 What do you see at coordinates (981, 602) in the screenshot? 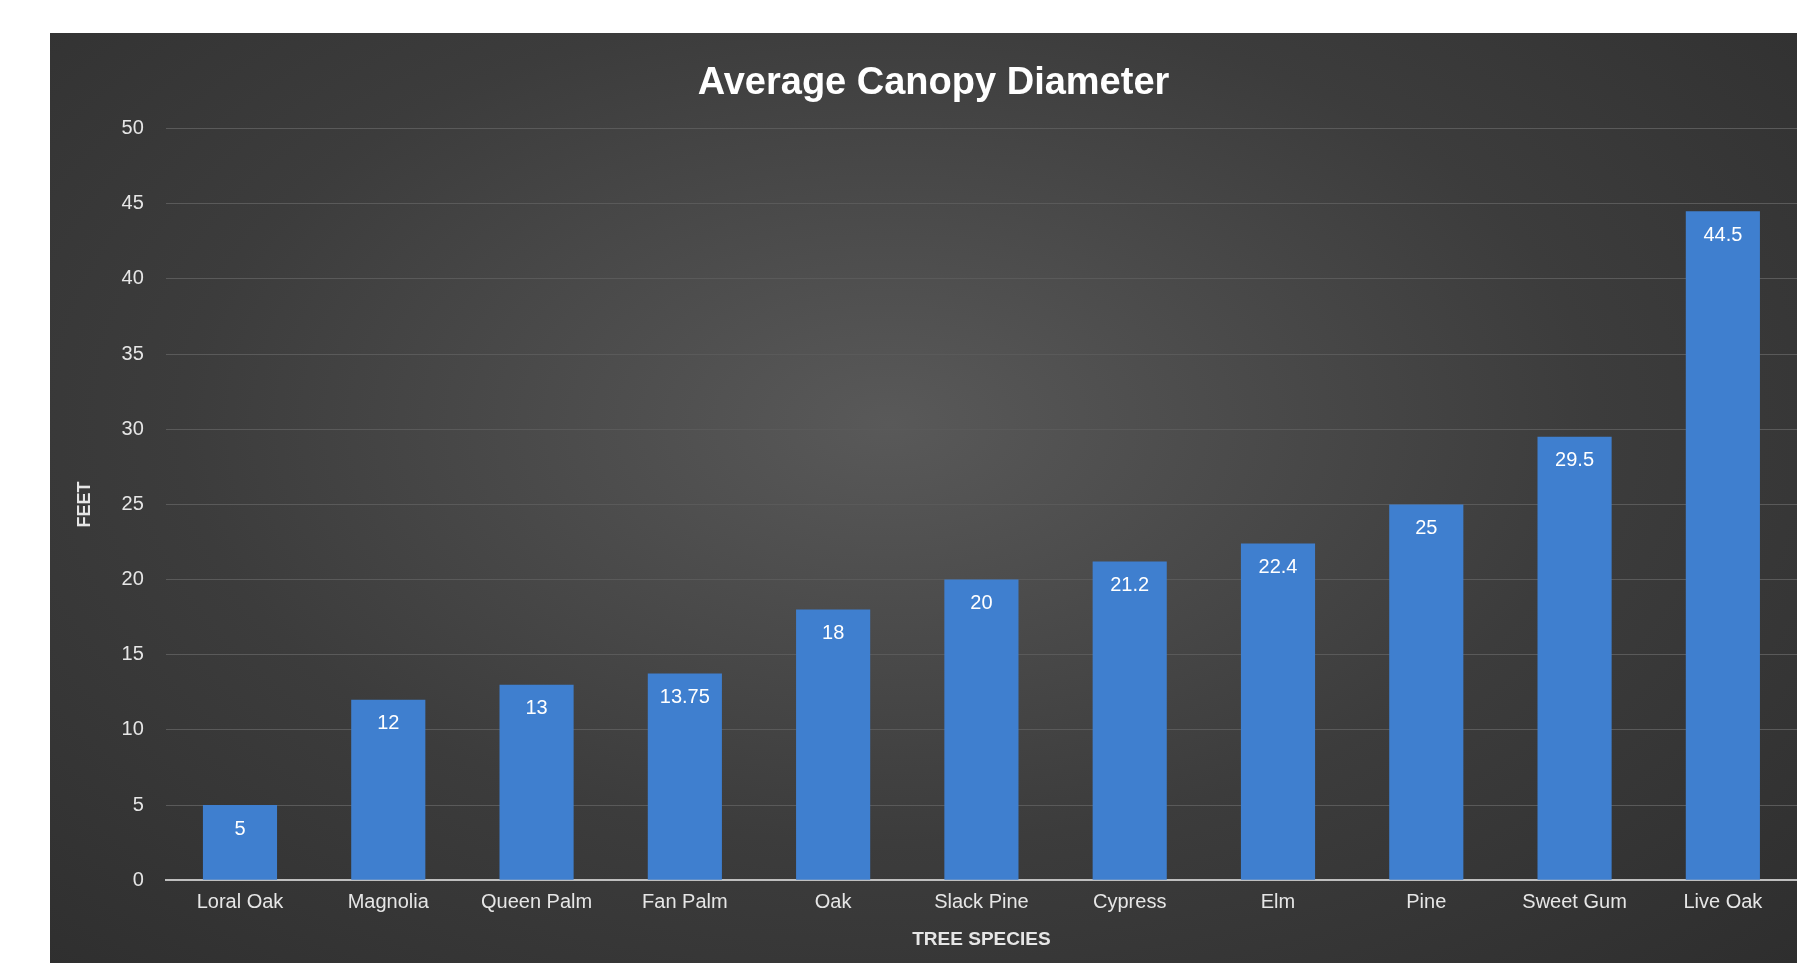
I see `data-label: 20` at bounding box center [981, 602].